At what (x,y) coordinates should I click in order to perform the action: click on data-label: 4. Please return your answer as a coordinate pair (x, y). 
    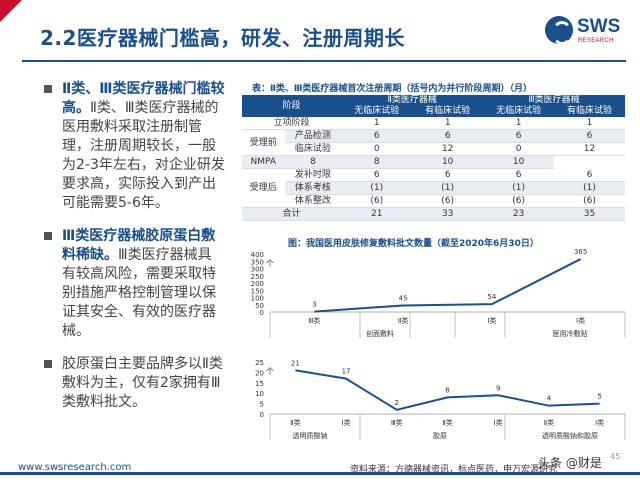
    Looking at the image, I should click on (549, 399).